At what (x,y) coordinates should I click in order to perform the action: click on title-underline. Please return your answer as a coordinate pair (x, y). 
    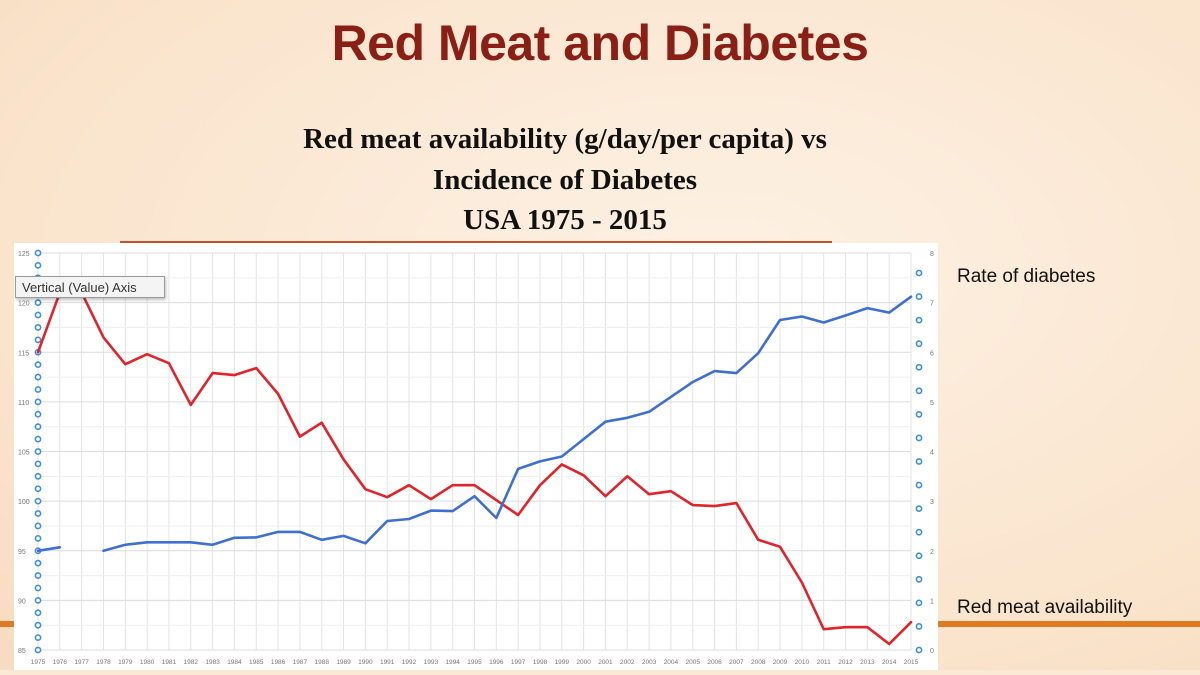
    Looking at the image, I should click on (476, 242).